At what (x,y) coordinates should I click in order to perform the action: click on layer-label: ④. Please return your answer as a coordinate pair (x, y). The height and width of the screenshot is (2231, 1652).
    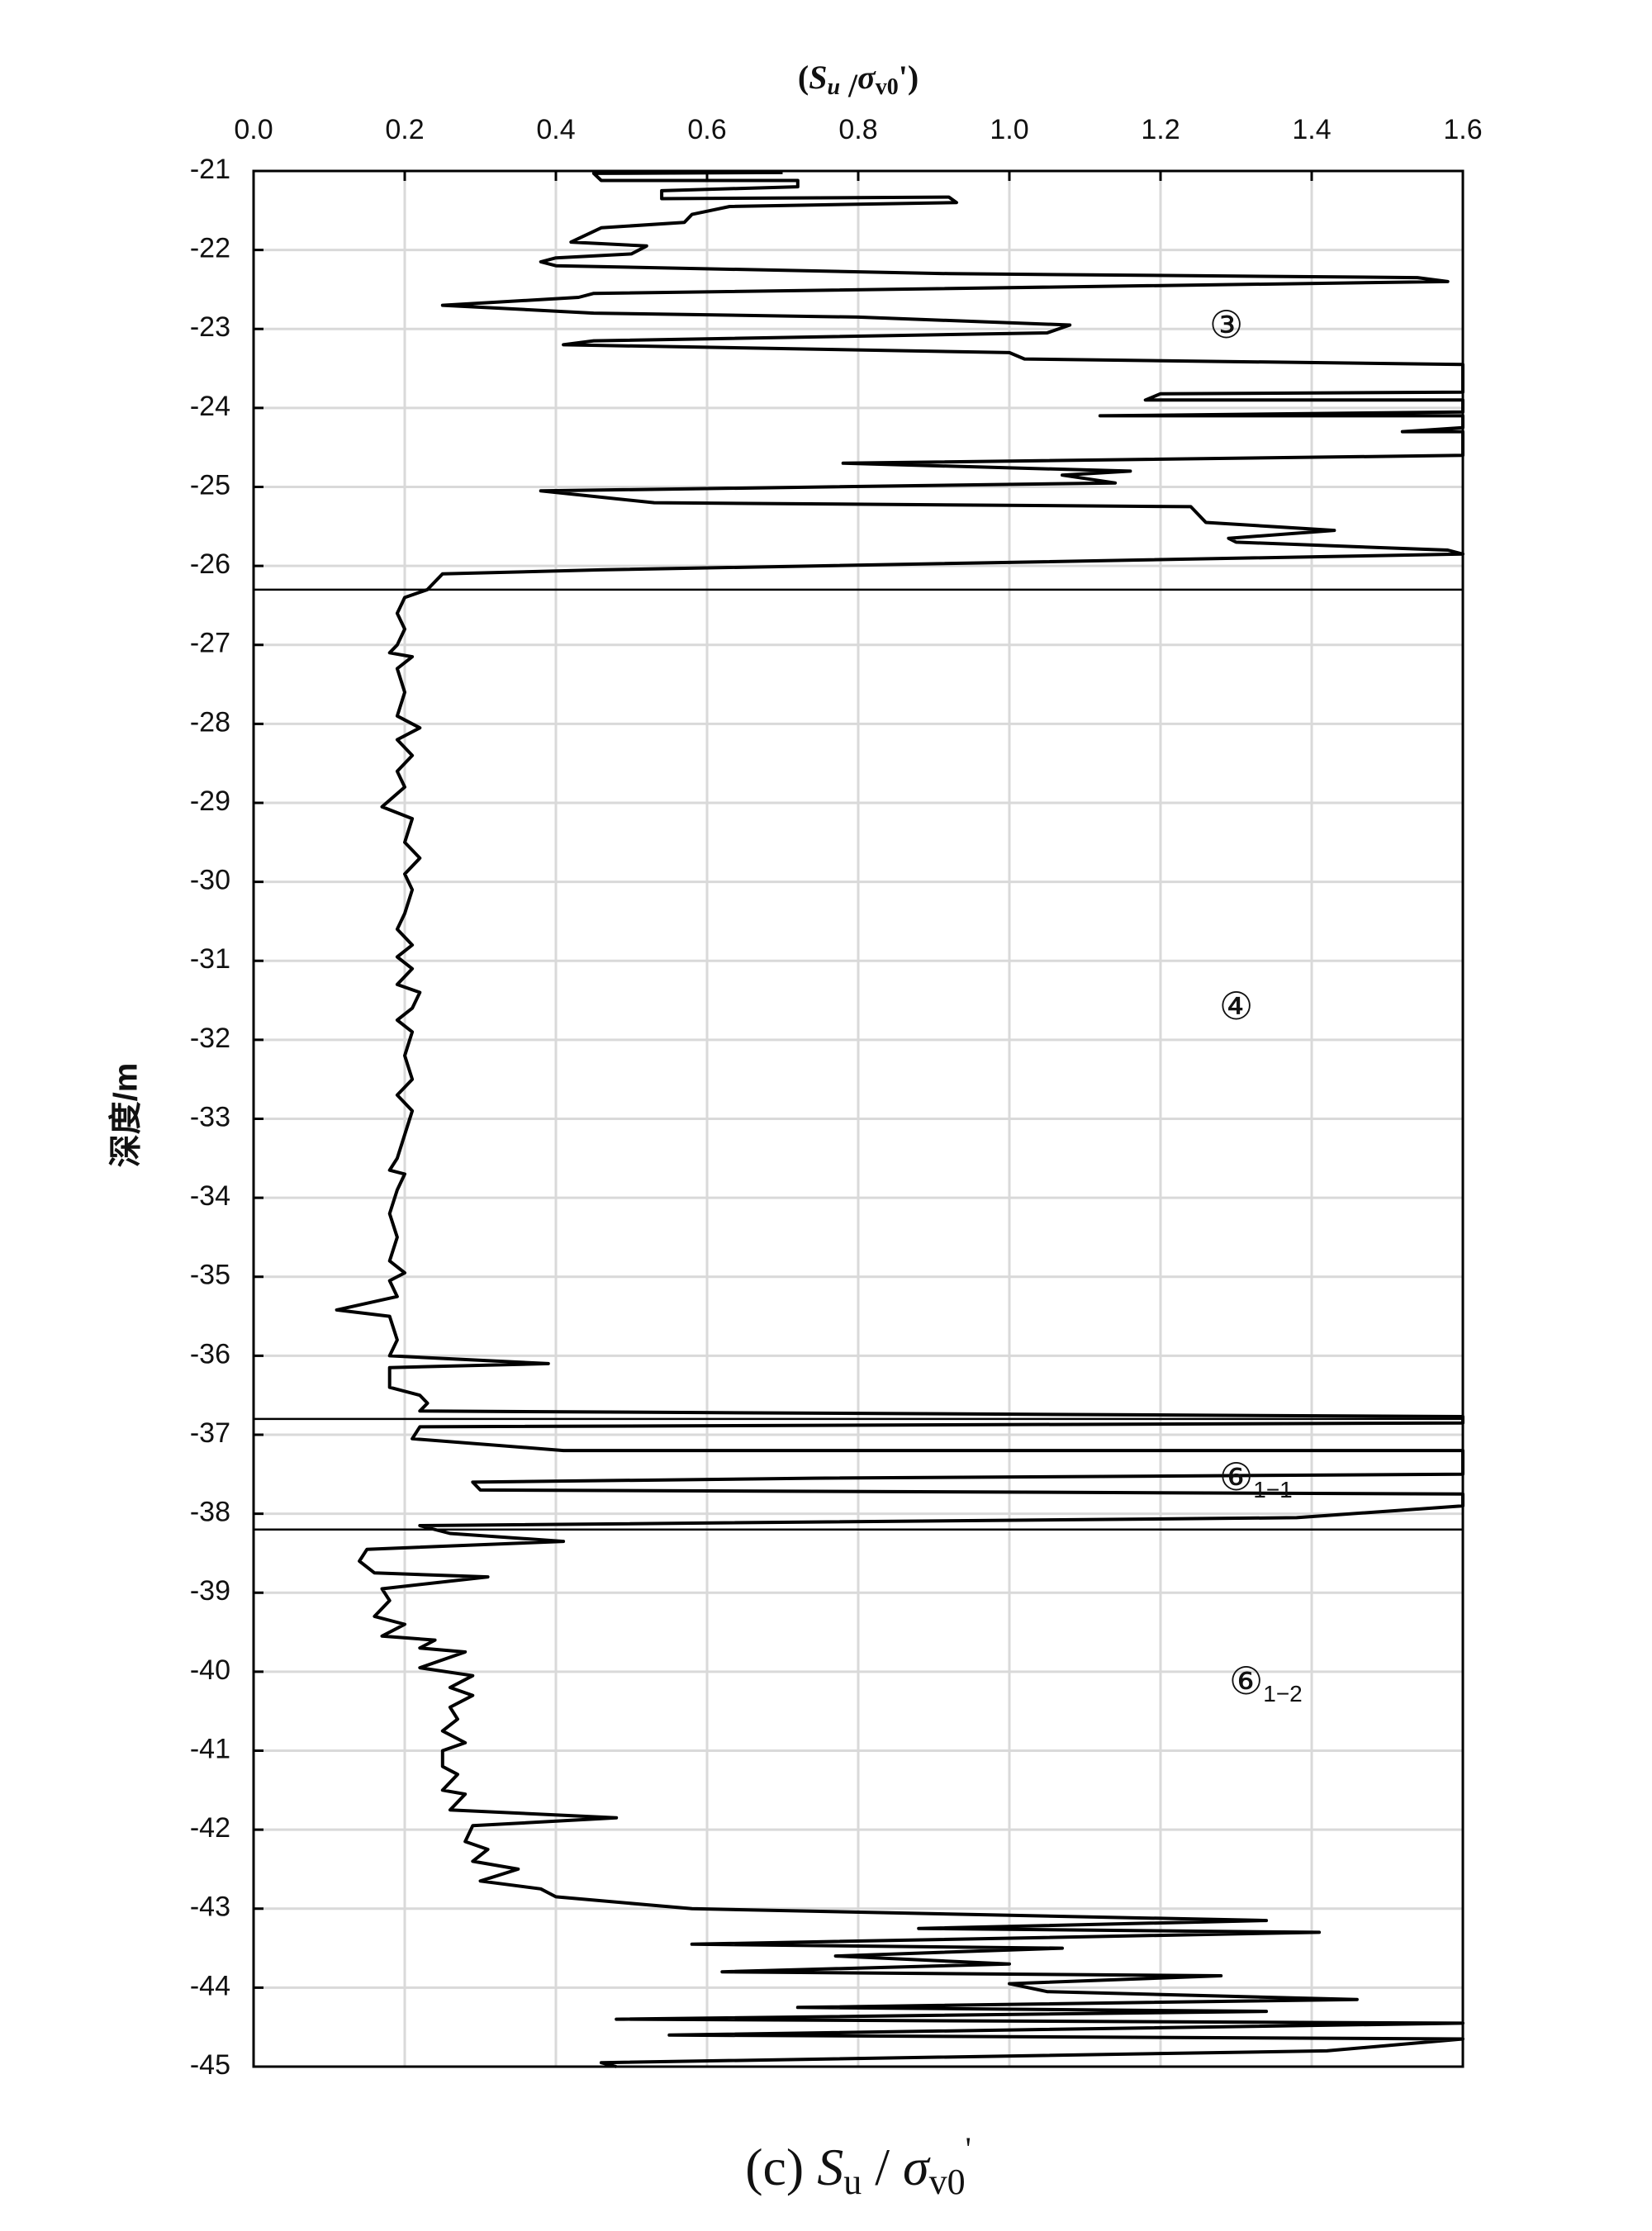
    Looking at the image, I should click on (1236, 1006).